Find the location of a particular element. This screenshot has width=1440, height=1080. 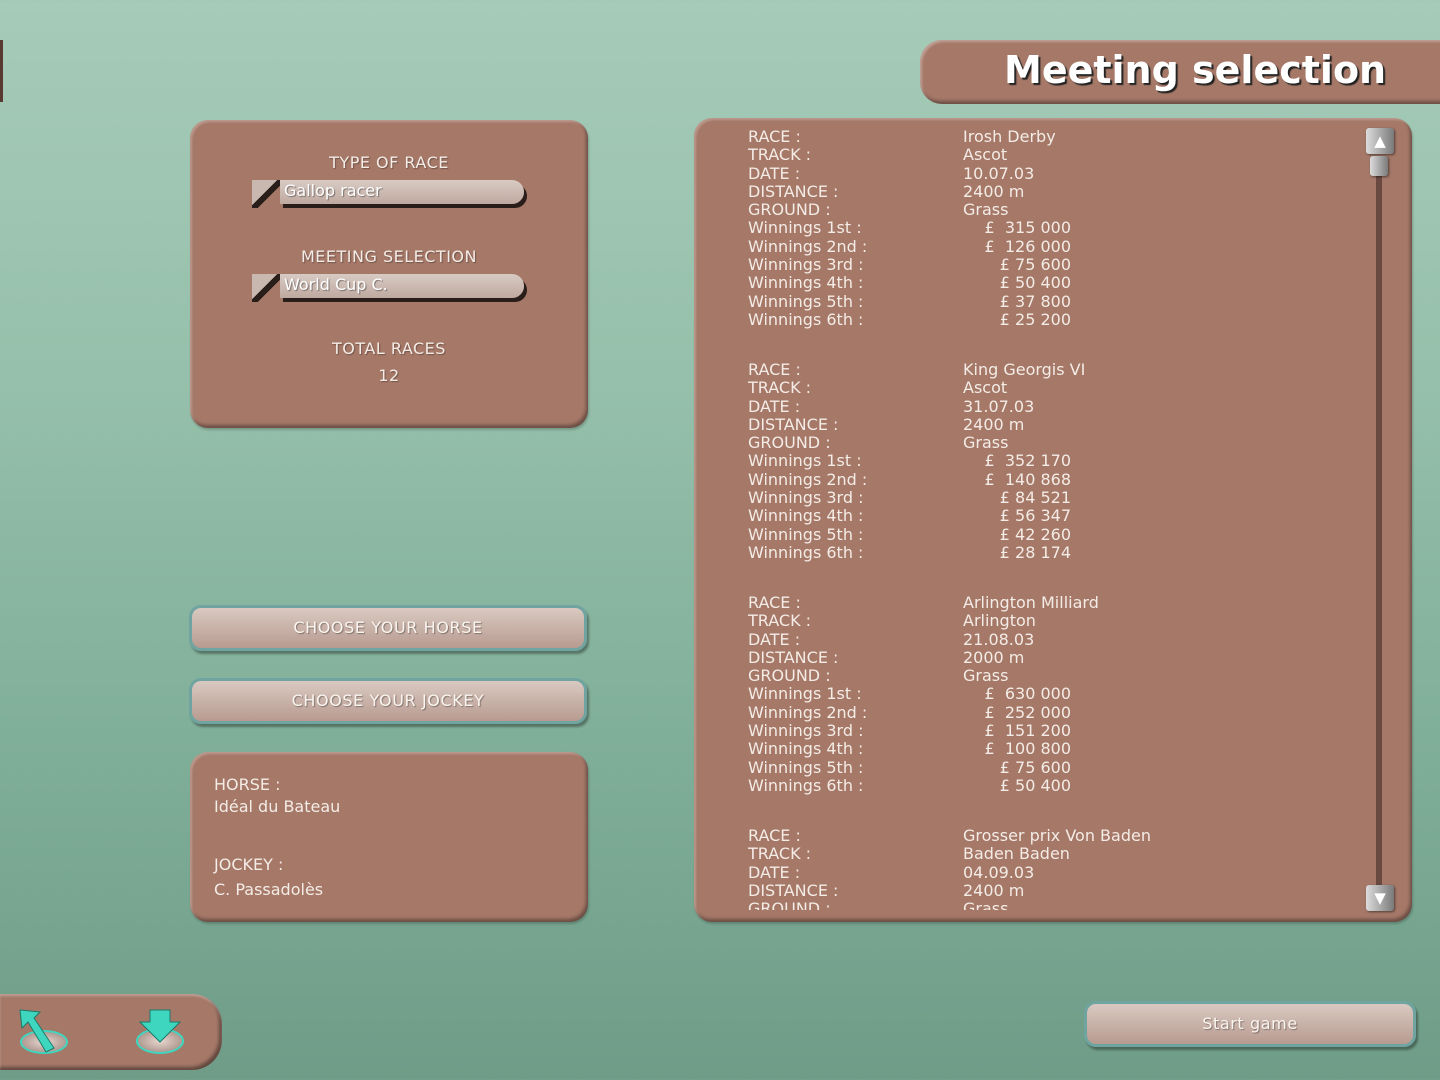

field-value: 10.07.03 is located at coordinates (999, 173).